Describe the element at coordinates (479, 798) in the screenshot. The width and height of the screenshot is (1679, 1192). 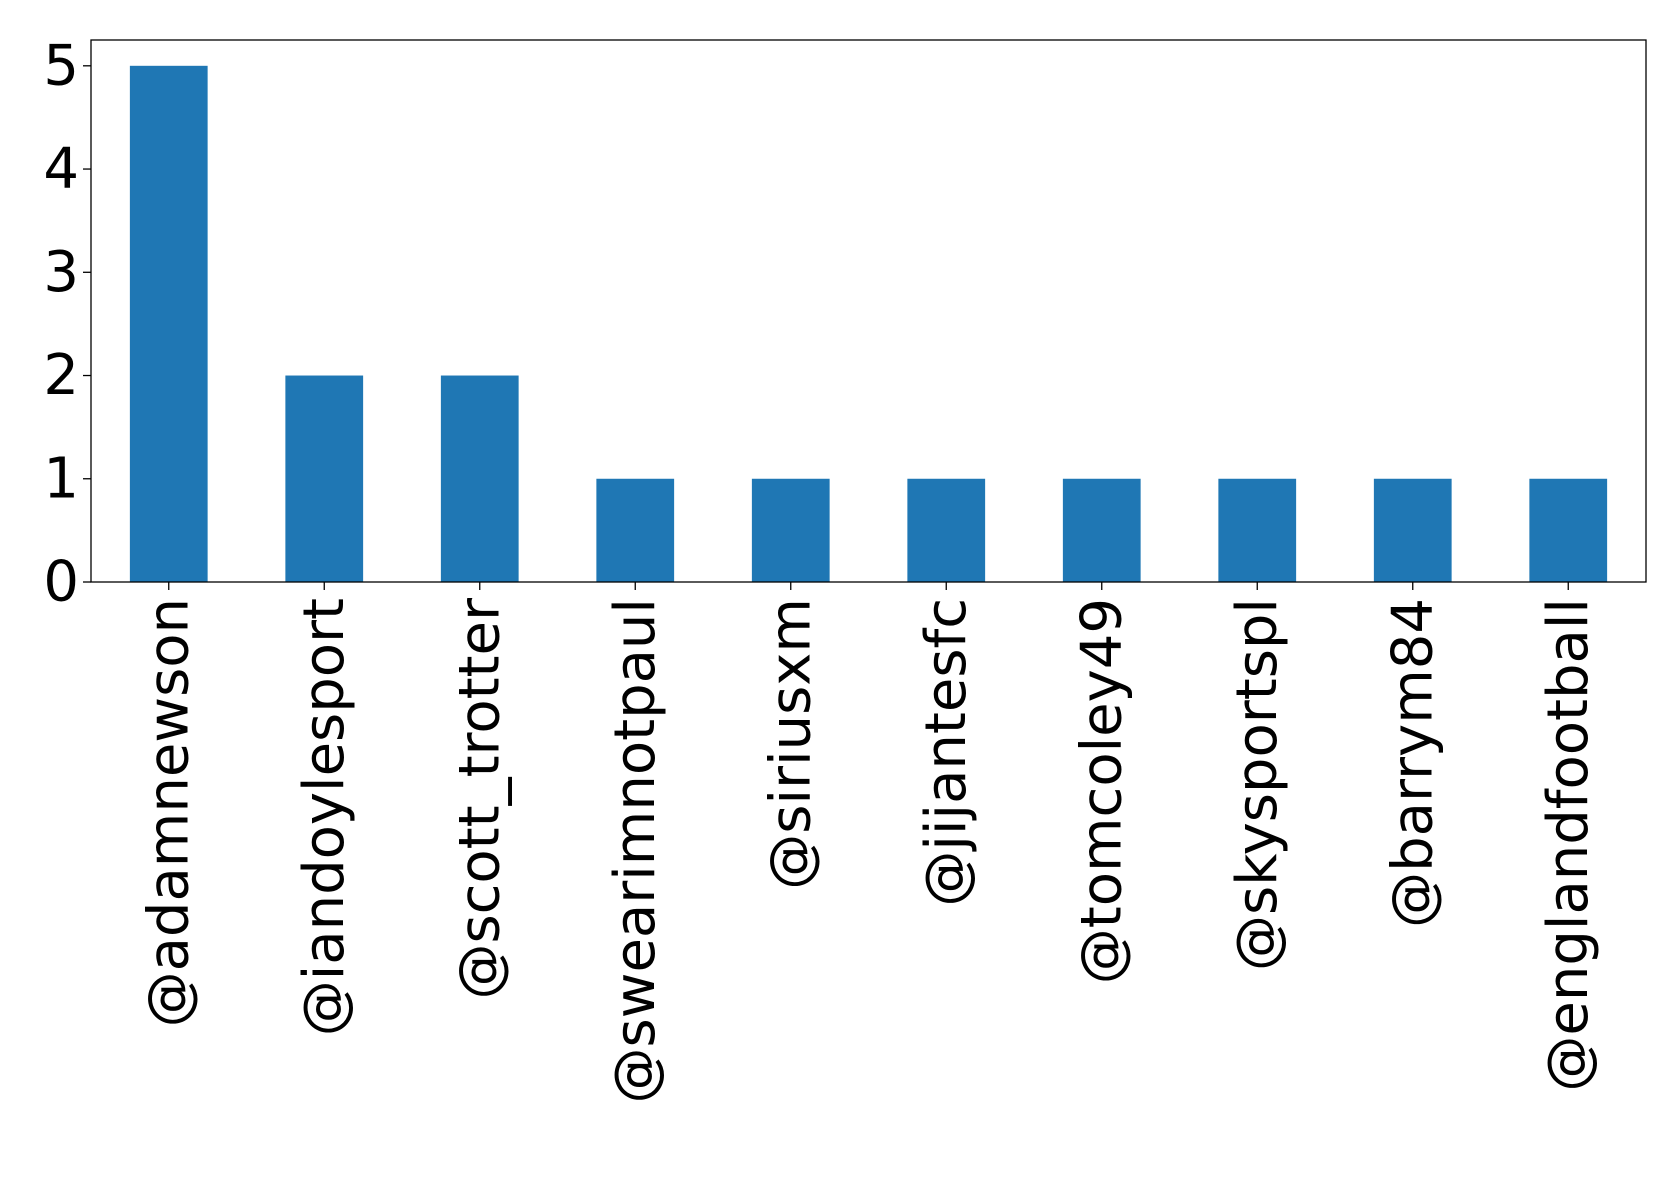
I see `x-tick-label: @scott_trotter` at that location.